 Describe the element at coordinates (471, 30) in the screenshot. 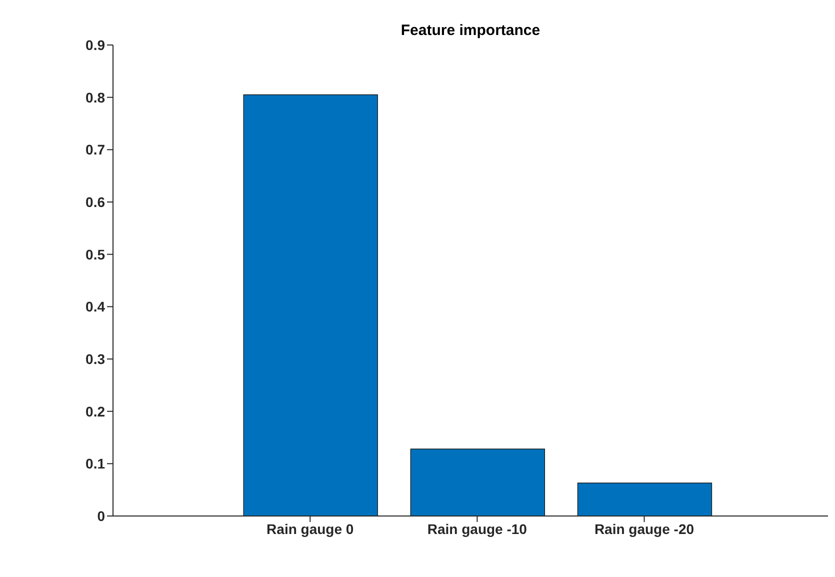

I see `chart-title: Feature importance` at that location.